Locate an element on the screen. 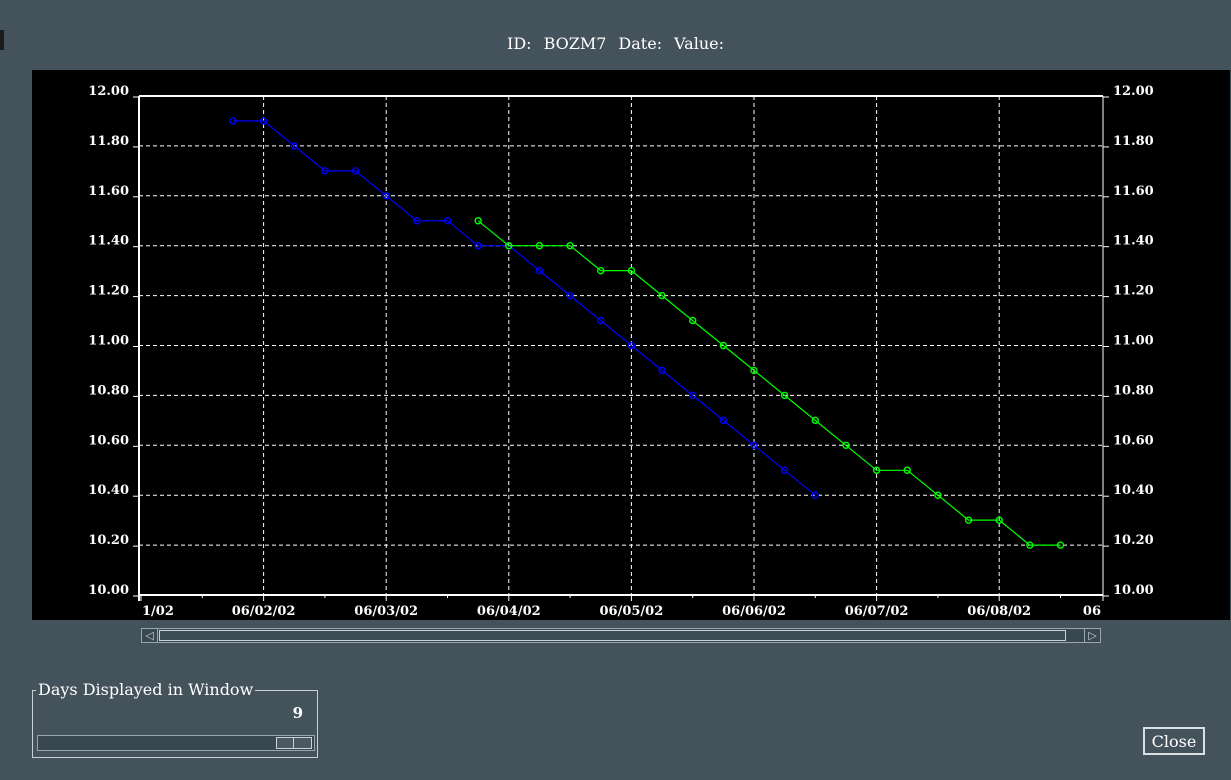 The width and height of the screenshot is (1231, 780). x-tick-label: 06/07/02 is located at coordinates (877, 611).